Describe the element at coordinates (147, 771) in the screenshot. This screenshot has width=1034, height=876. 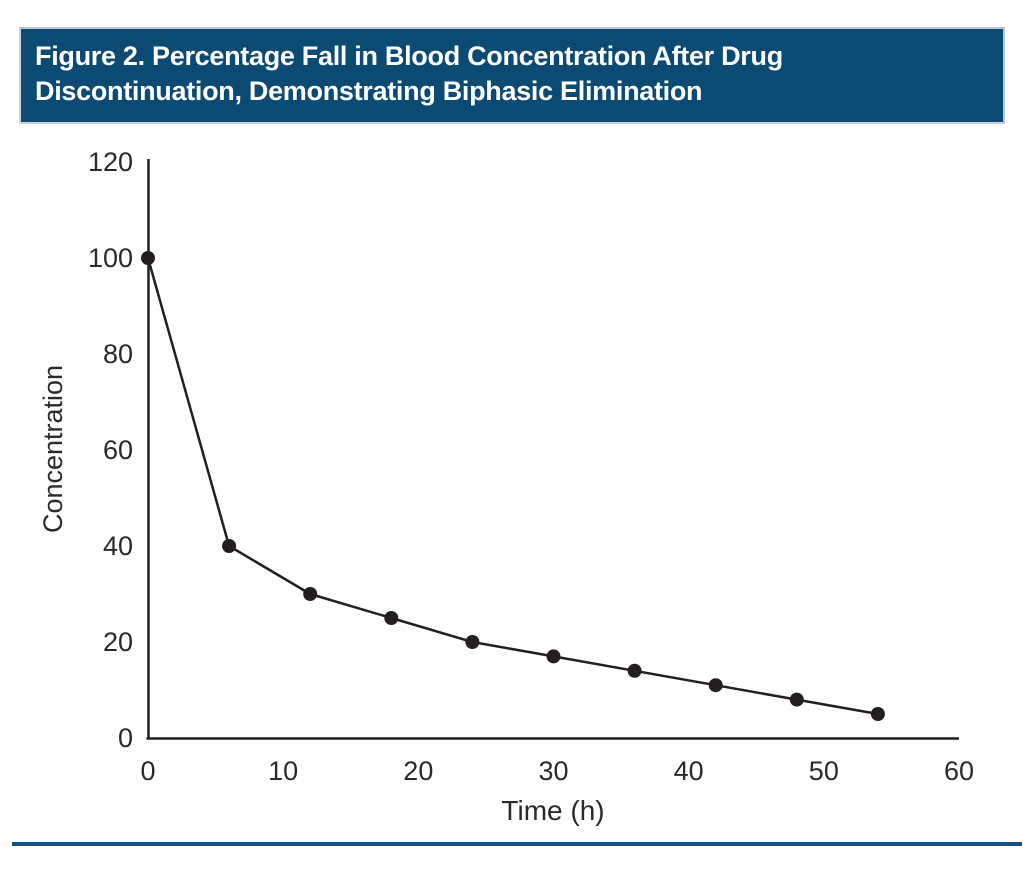
I see `x-tick-label: 0` at that location.